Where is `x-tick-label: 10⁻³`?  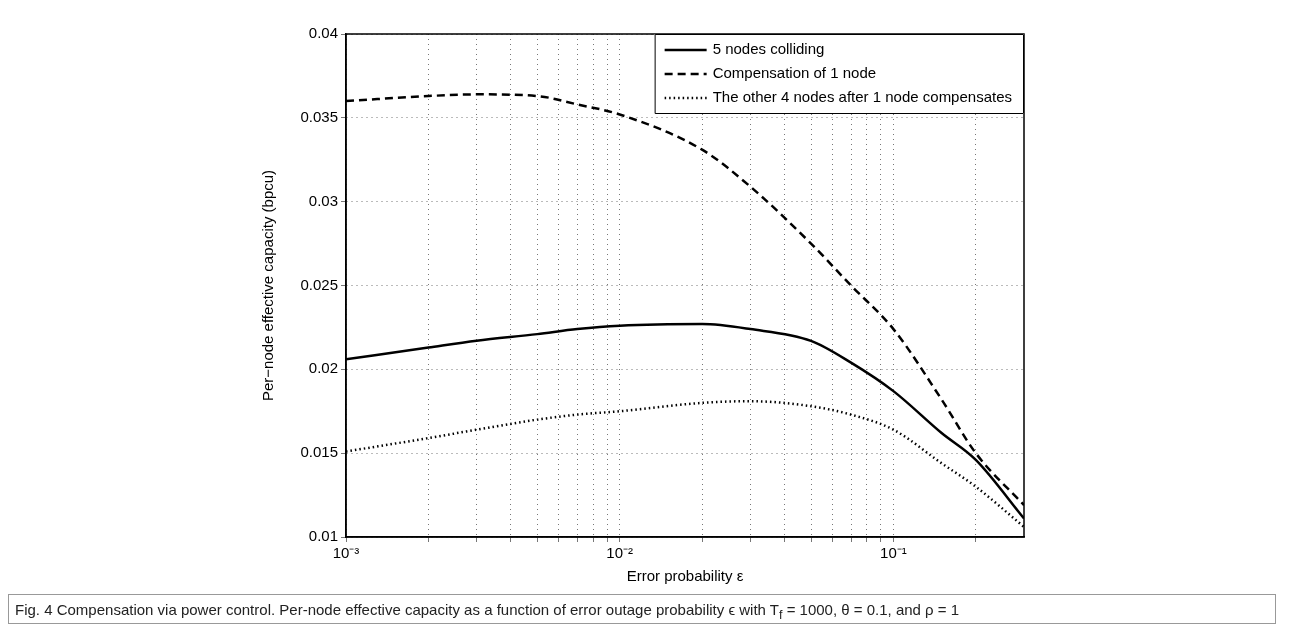 x-tick-label: 10⁻³ is located at coordinates (346, 553).